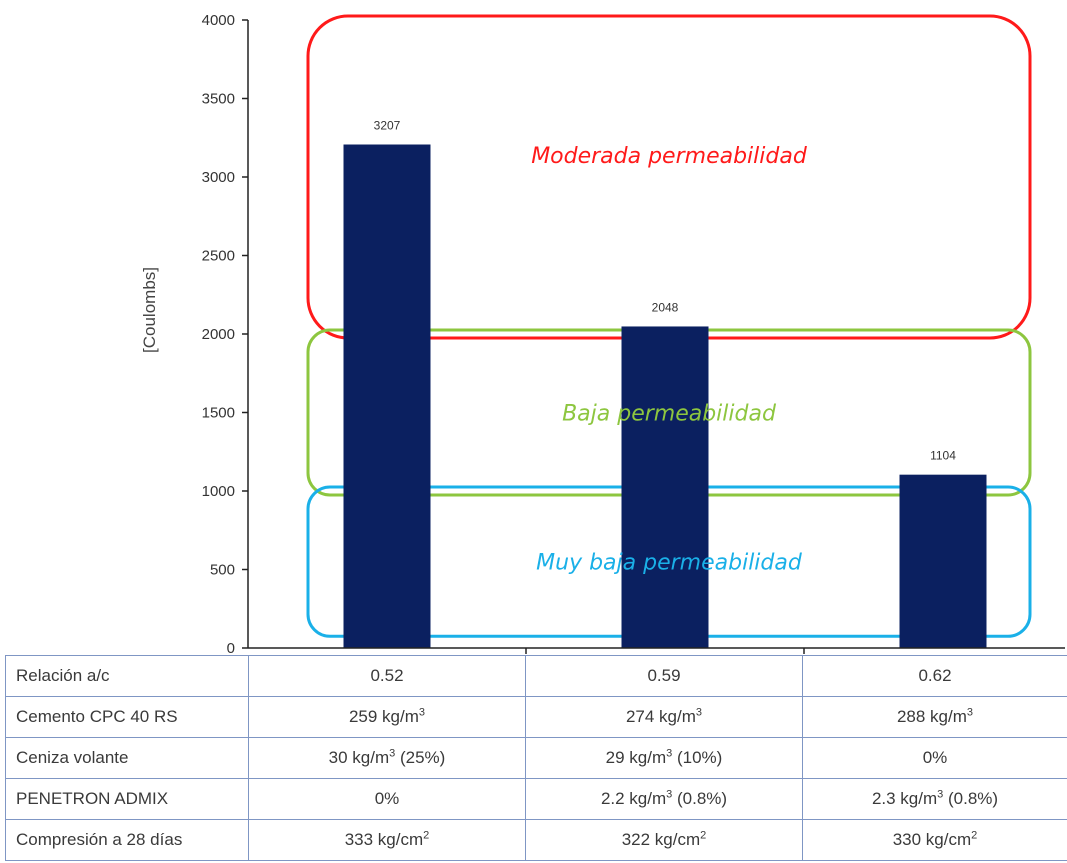  I want to click on y-tick-label: 0, so click(231, 647).